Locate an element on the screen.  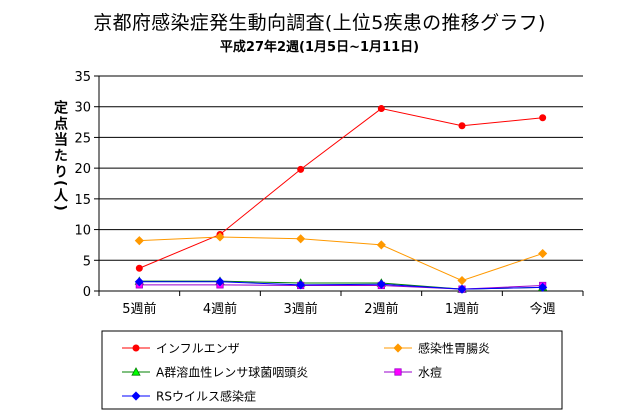
y-tick-label: 0 is located at coordinates (87, 292).